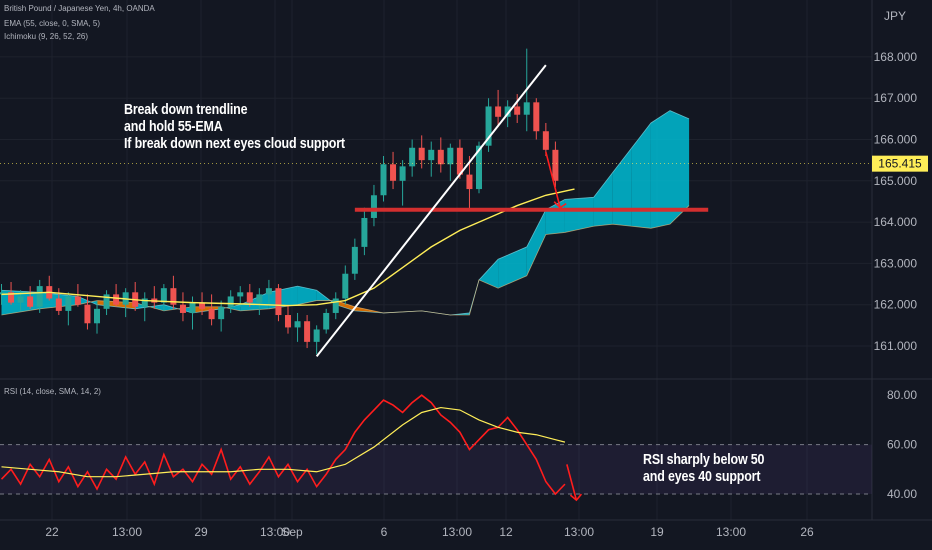 This screenshot has width=932, height=550. I want to click on rsi-annotation-line-1: RSI sharply below 50, so click(704, 460).